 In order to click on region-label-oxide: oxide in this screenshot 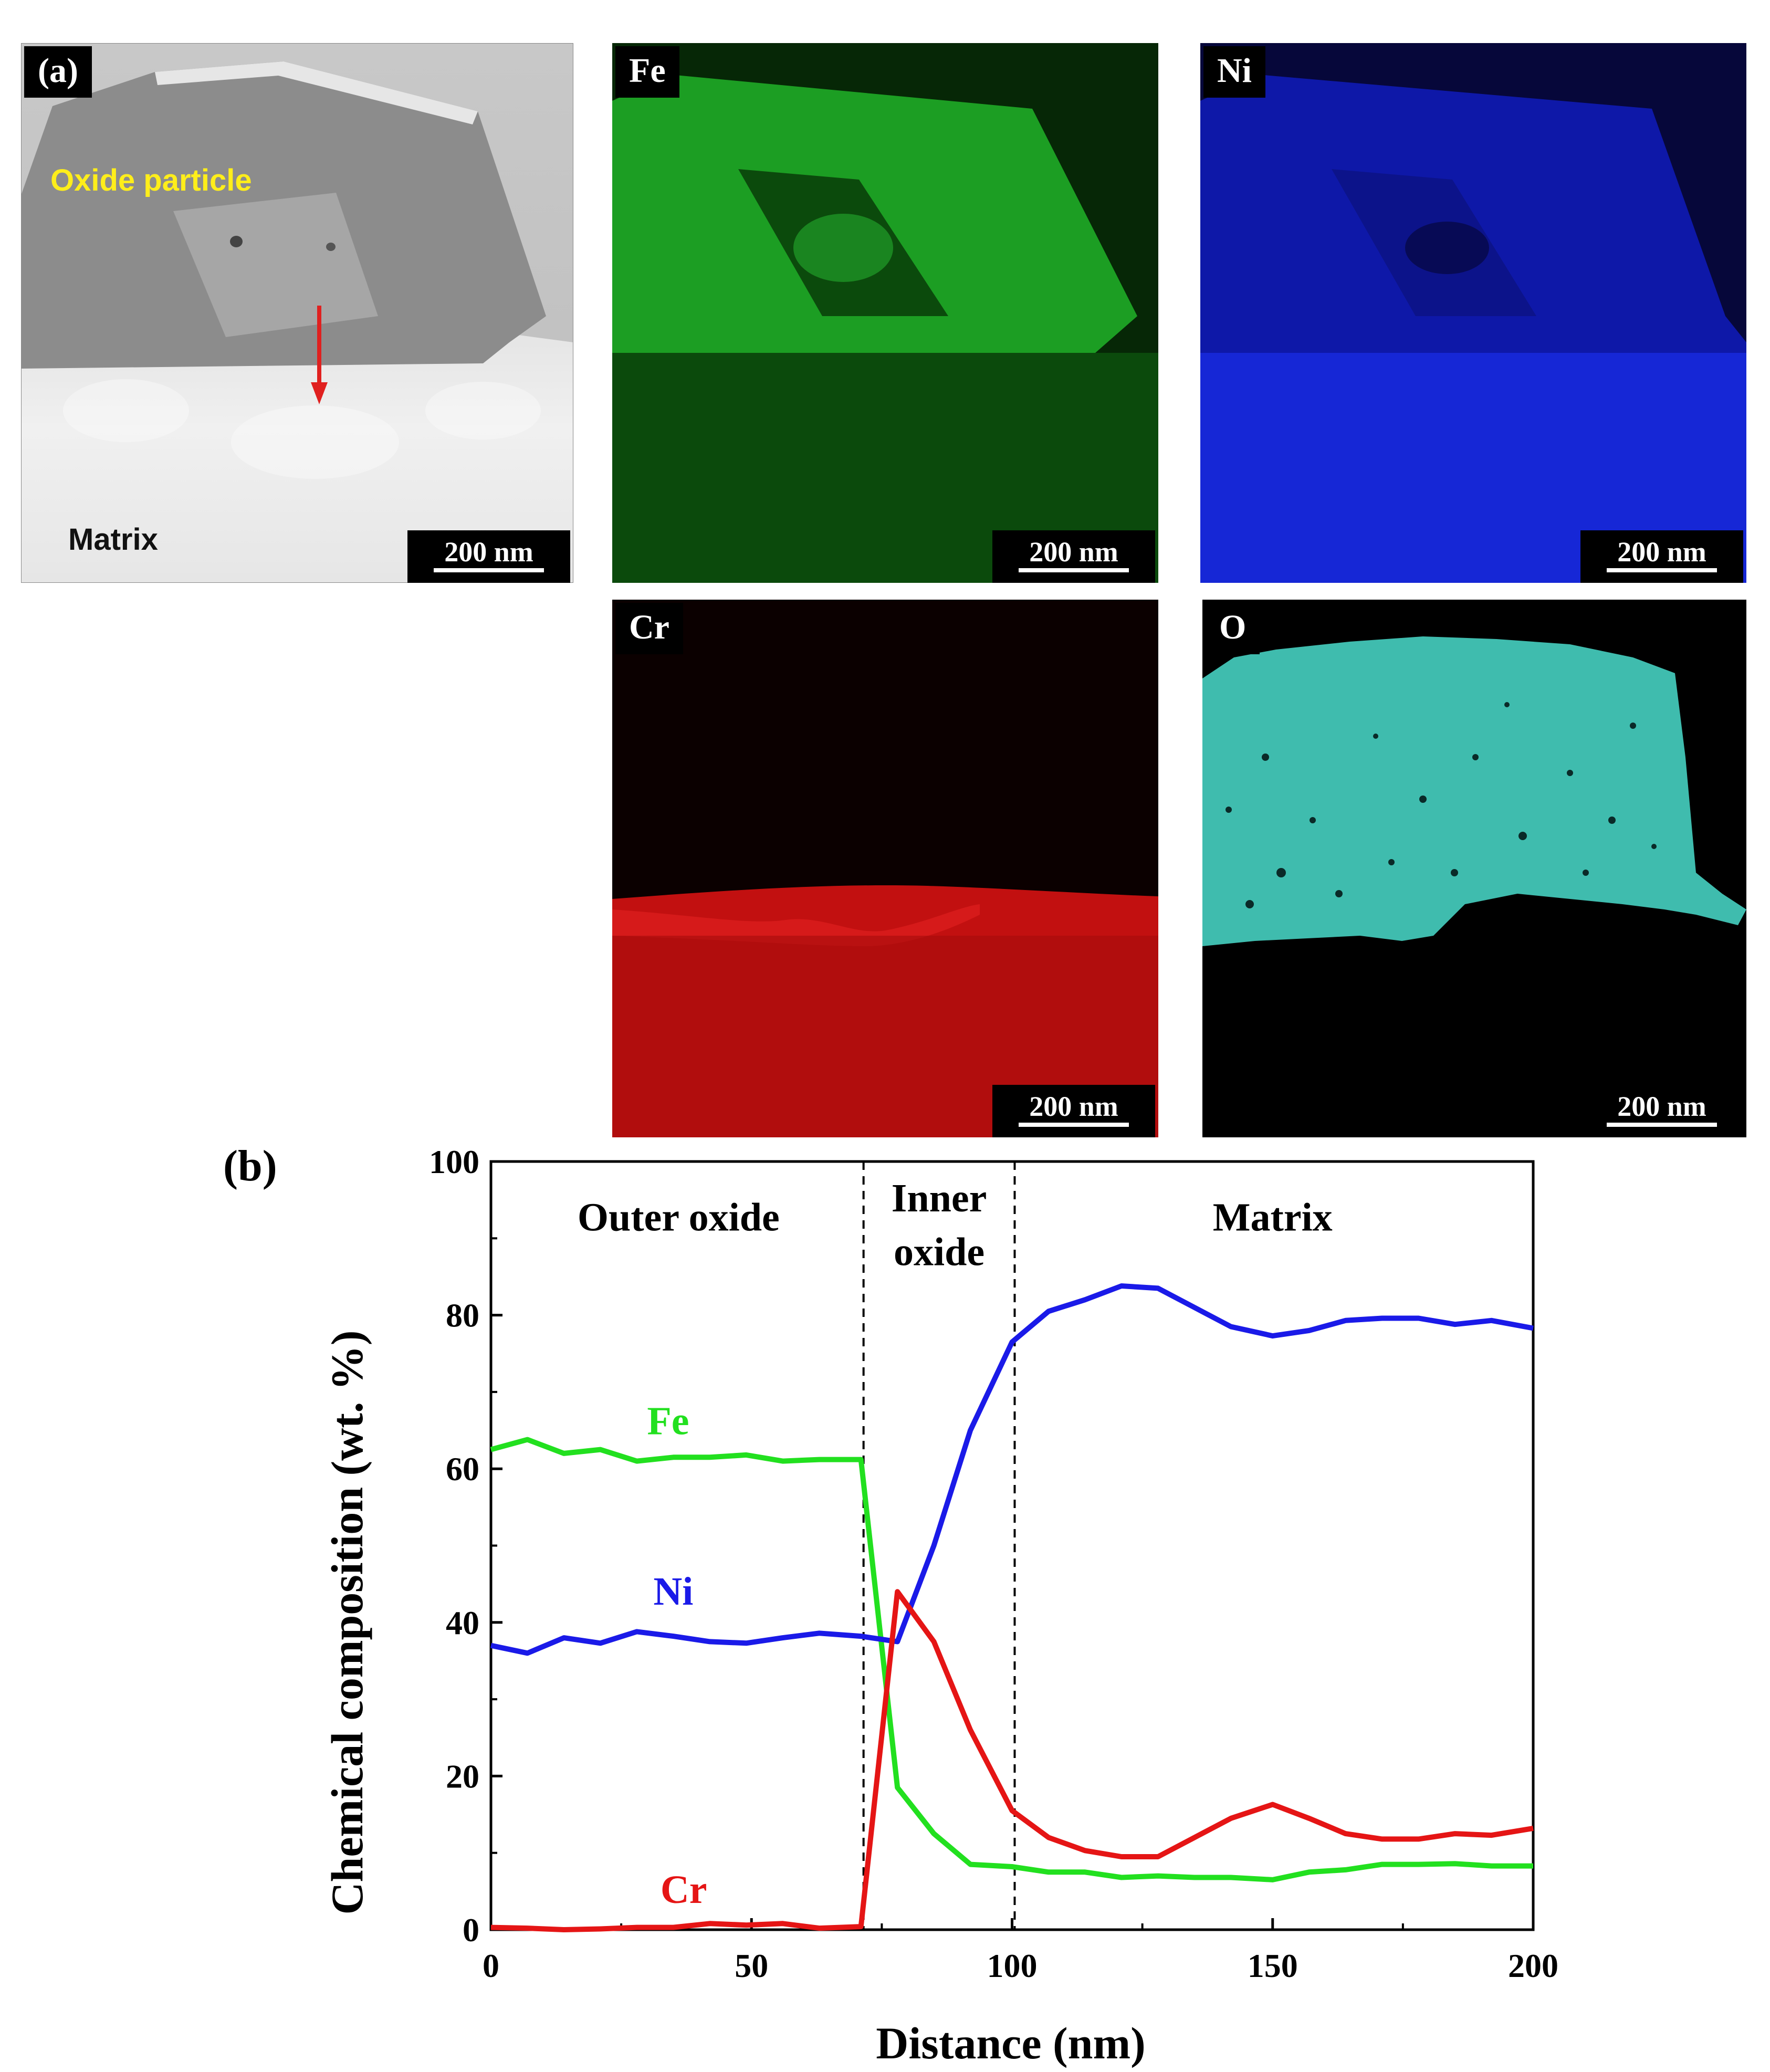, I will do `click(939, 1252)`.